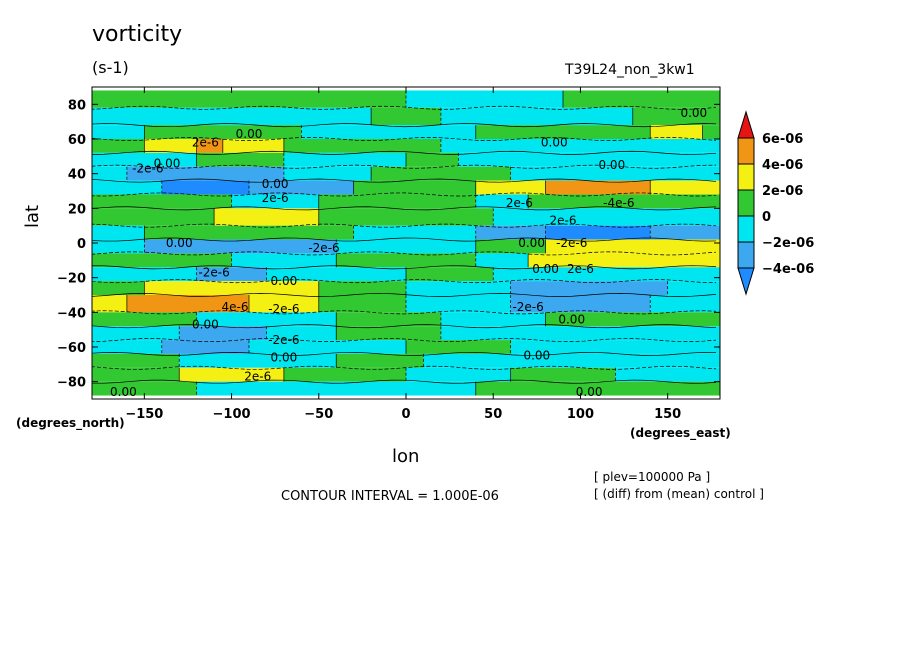  What do you see at coordinates (679, 494) in the screenshot?
I see `diff-note: [ (diff) from (mean) control ]` at bounding box center [679, 494].